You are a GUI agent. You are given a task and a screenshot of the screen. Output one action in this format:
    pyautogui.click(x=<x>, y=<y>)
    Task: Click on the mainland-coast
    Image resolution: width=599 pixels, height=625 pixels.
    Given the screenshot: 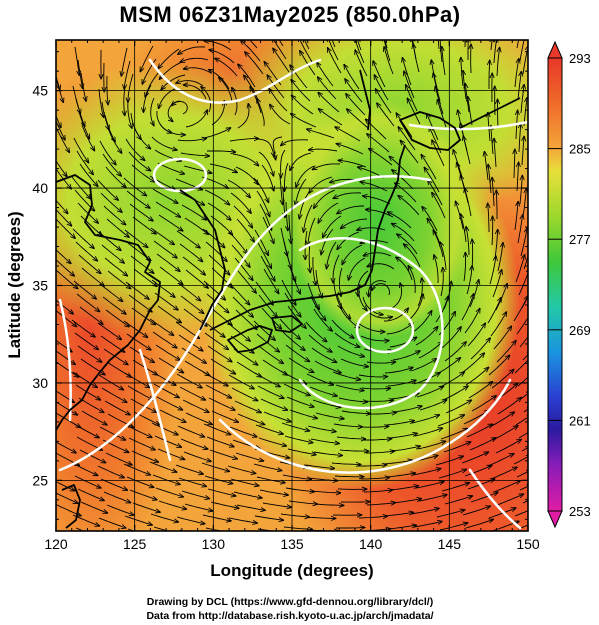 What is the action you would take?
    pyautogui.click(x=108, y=302)
    